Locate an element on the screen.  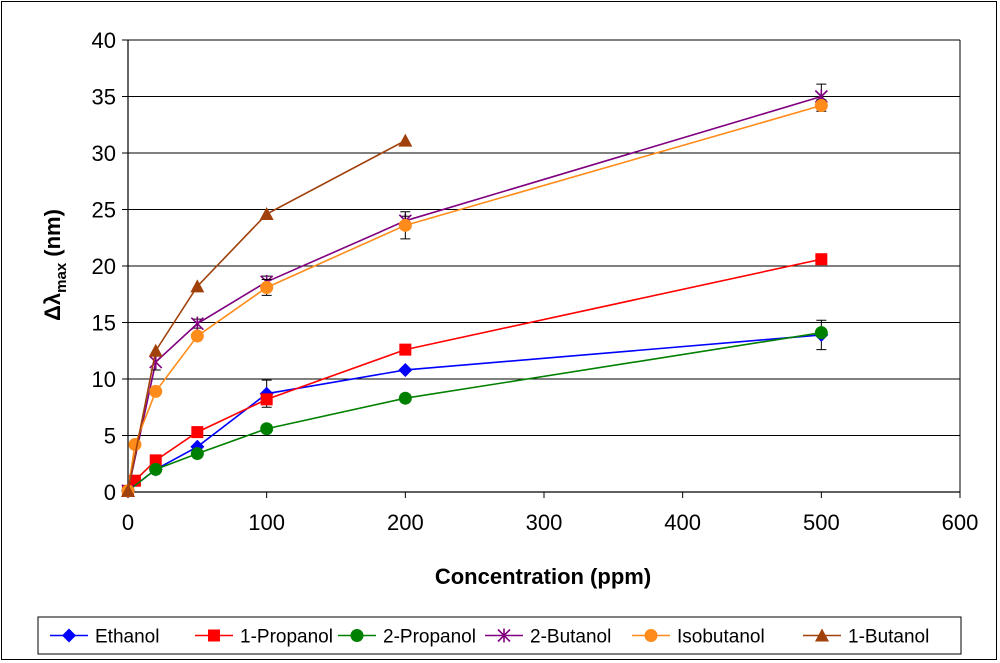
x-axis-title: Concentration (ppm) is located at coordinates (543, 576).